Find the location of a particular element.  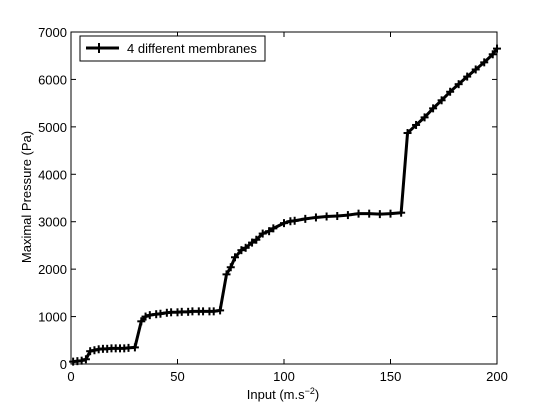

x-tick-label: 50 is located at coordinates (177, 376).